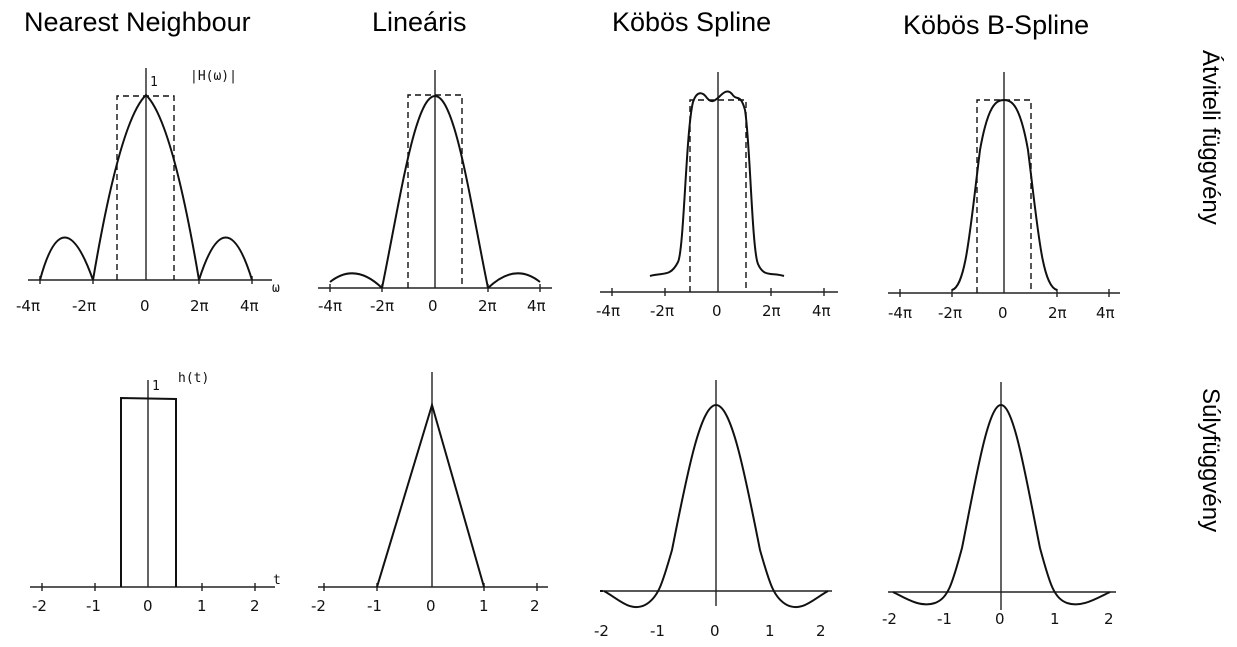  Describe the element at coordinates (996, 25) in the screenshot. I see `title-kobos-b-spline: Köbös B-Spline` at that location.